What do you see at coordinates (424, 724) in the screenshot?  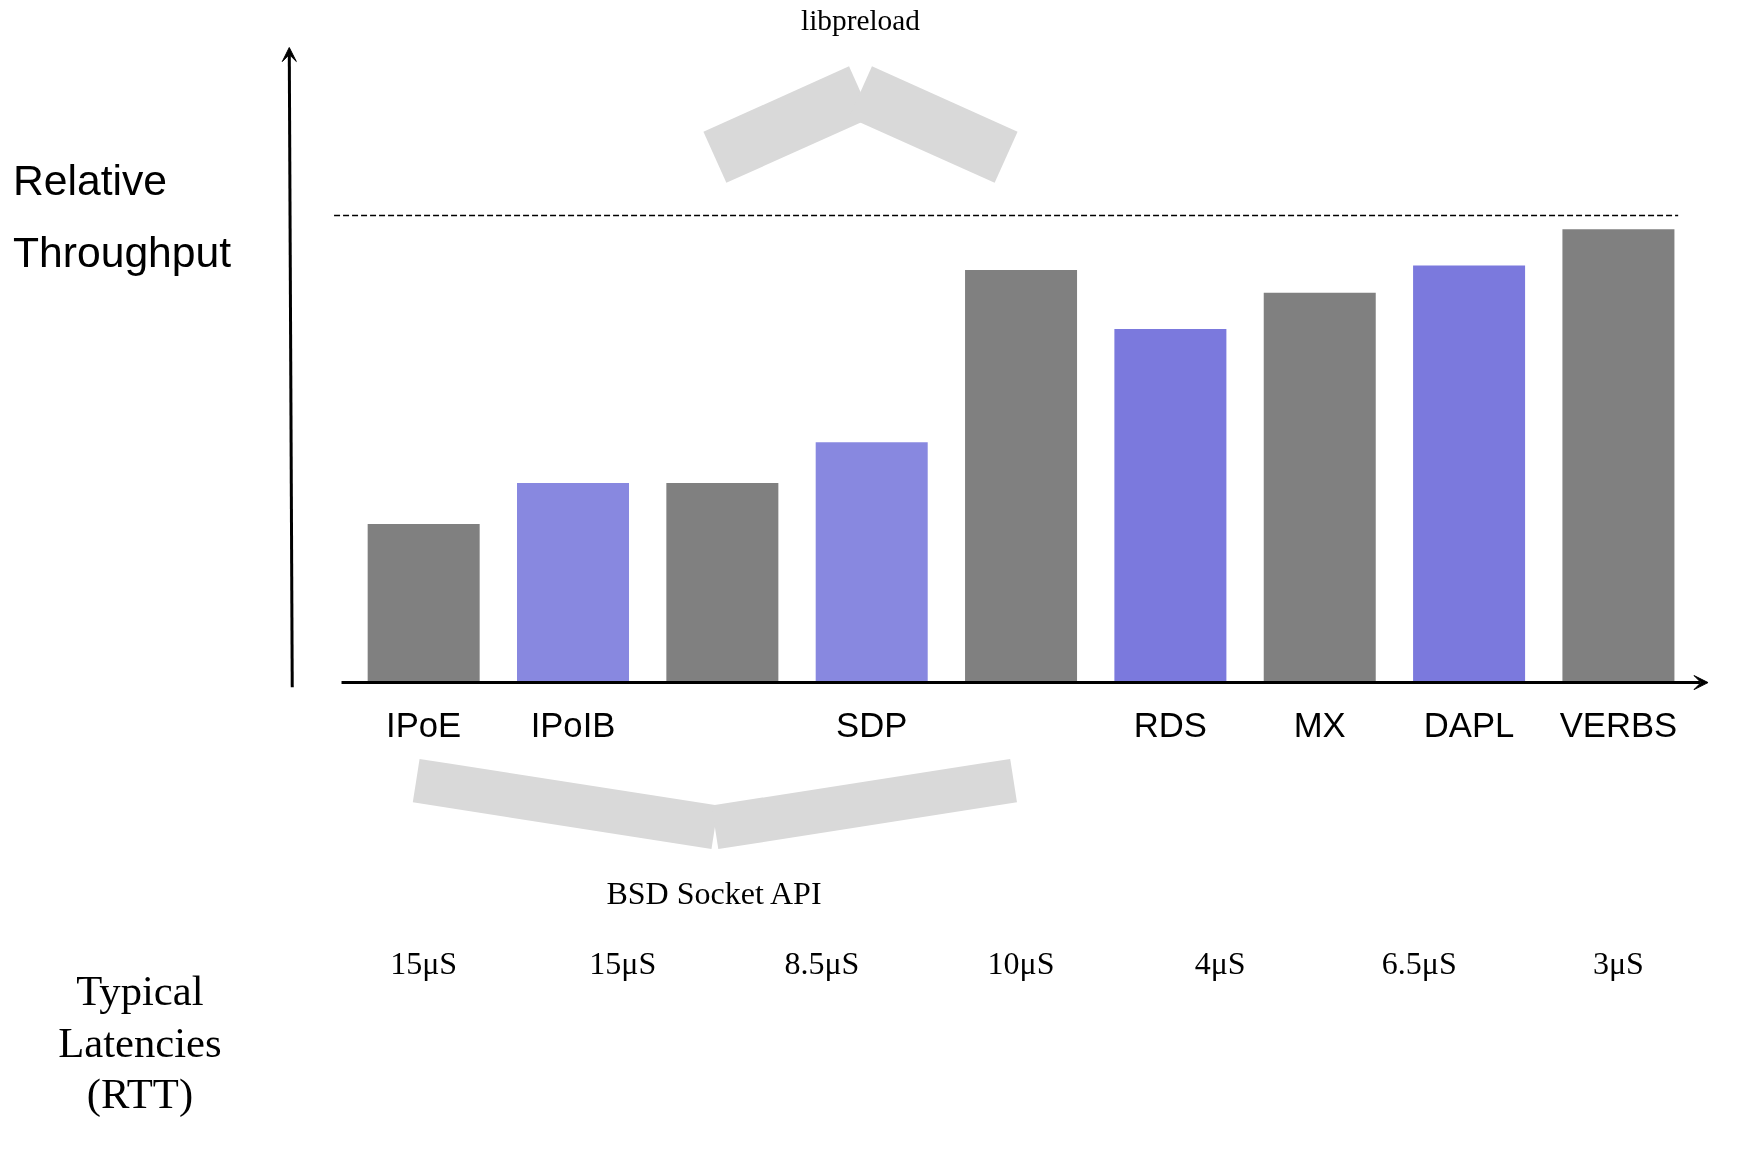 I see `x-tick-label: IPoE` at bounding box center [424, 724].